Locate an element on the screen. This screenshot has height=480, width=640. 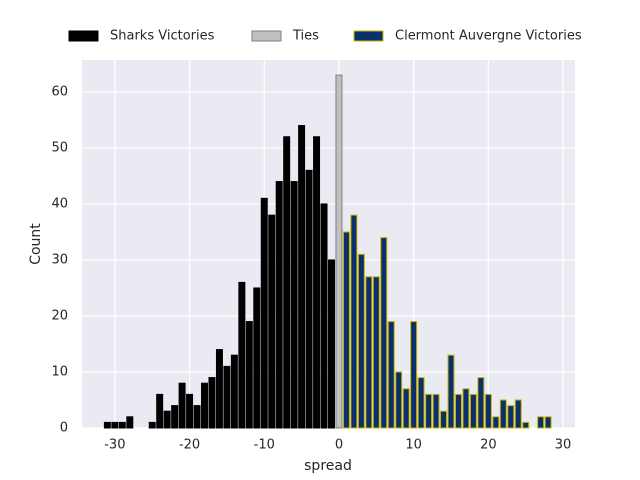
x-tick-label: -10 is located at coordinates (264, 445).